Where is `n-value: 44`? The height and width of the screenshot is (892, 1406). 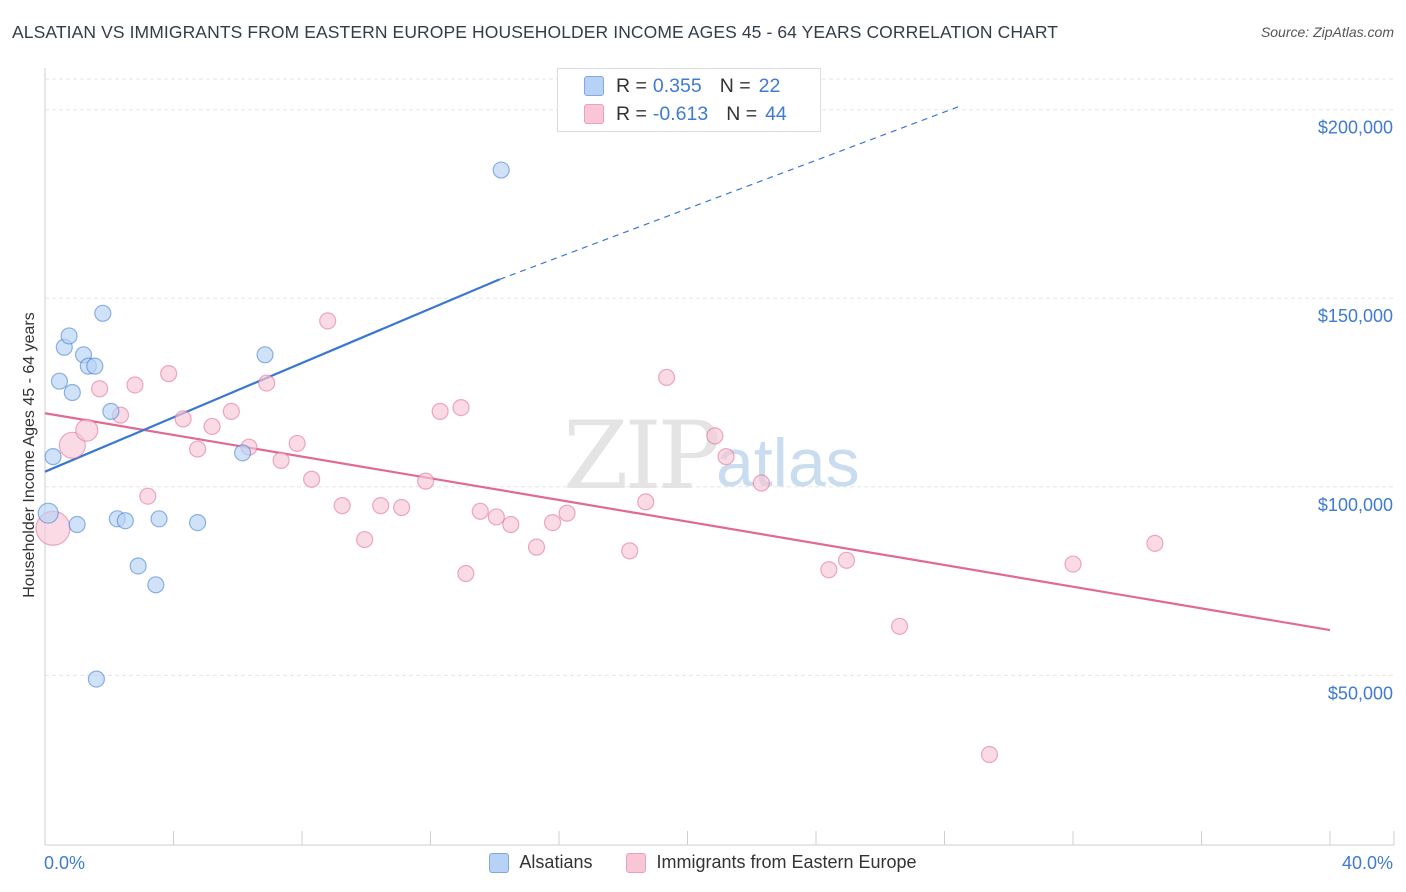
n-value: 44 is located at coordinates (776, 113).